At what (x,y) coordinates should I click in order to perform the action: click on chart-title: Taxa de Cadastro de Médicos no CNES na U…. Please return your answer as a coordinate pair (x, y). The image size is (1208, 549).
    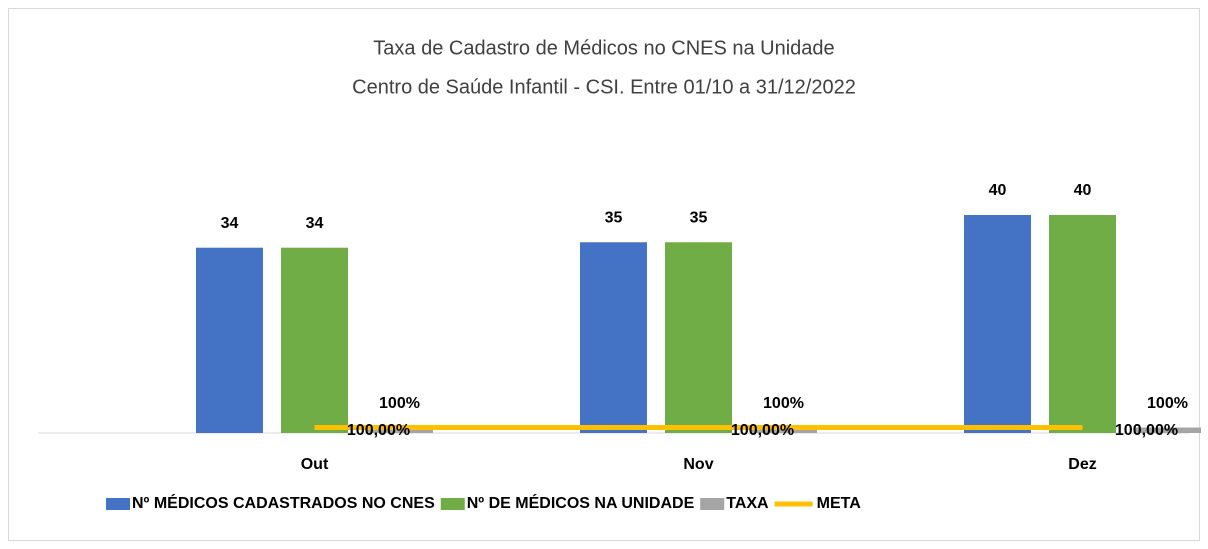
    Looking at the image, I should click on (603, 48).